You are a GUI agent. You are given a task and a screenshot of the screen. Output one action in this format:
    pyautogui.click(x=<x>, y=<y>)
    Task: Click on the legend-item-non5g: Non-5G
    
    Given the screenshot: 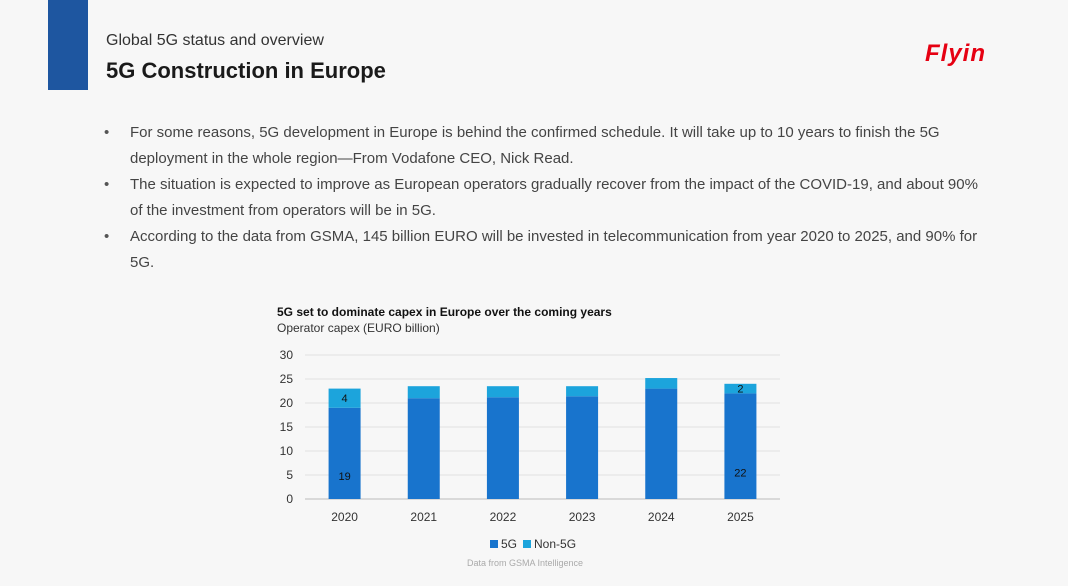 What is the action you would take?
    pyautogui.click(x=549, y=544)
    